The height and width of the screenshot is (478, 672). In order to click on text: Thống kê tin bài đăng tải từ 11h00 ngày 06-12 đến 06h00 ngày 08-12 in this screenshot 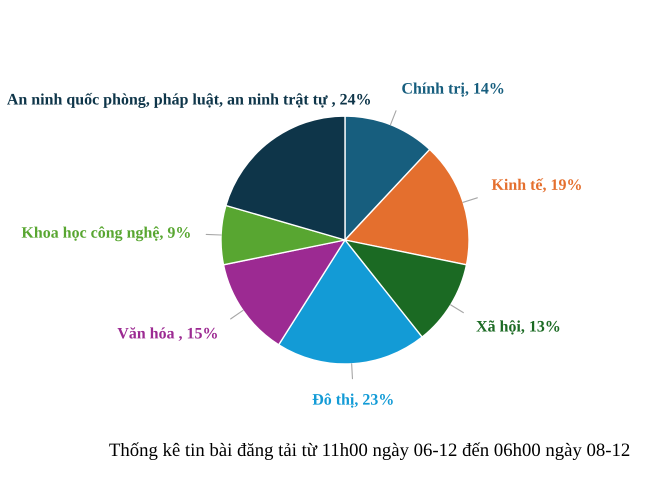, I will do `click(369, 451)`.